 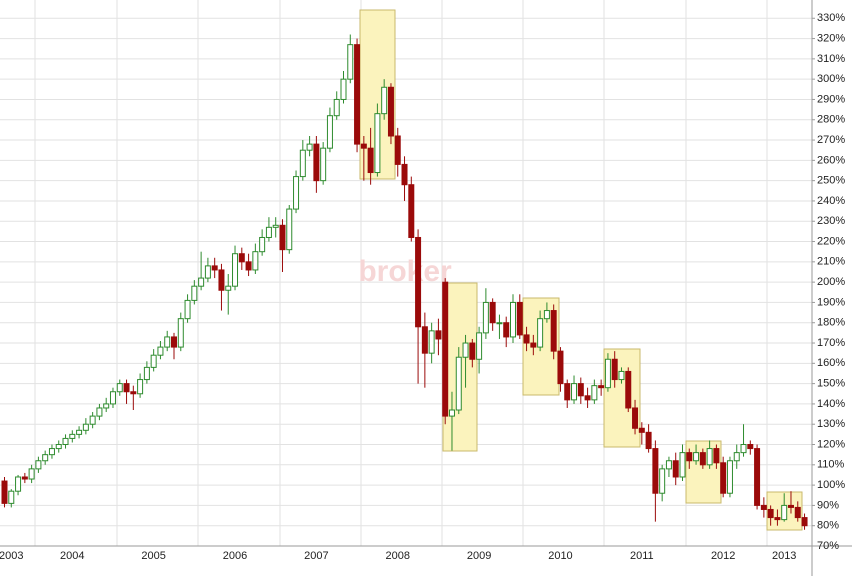 What do you see at coordinates (831, 79) in the screenshot?
I see `y-tick-label: 300%` at bounding box center [831, 79].